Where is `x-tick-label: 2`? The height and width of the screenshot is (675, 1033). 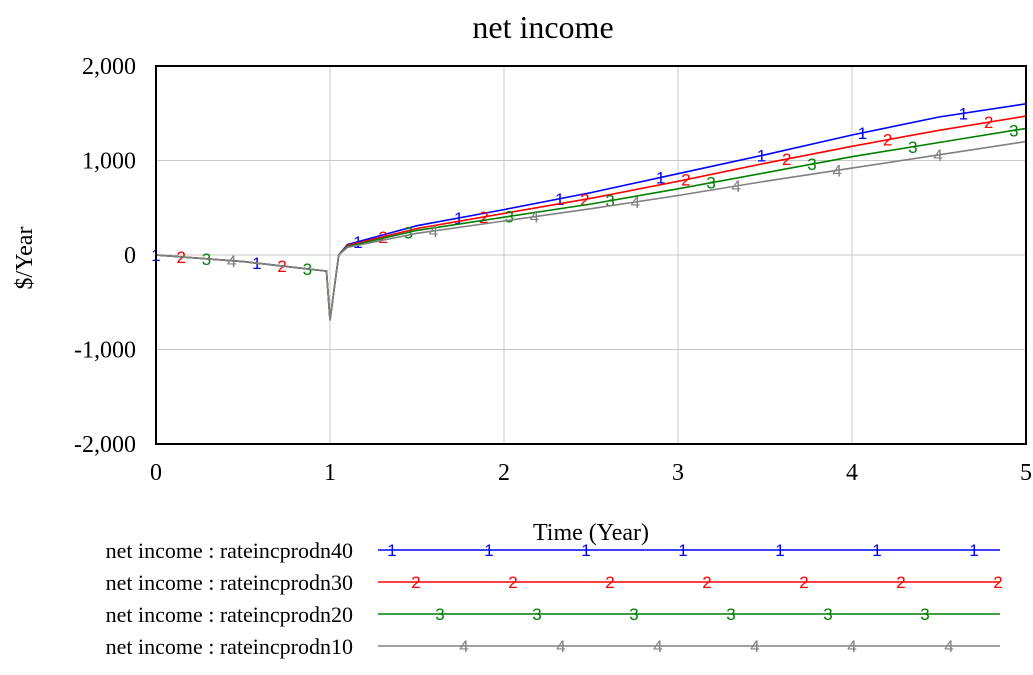 x-tick-label: 2 is located at coordinates (504, 473).